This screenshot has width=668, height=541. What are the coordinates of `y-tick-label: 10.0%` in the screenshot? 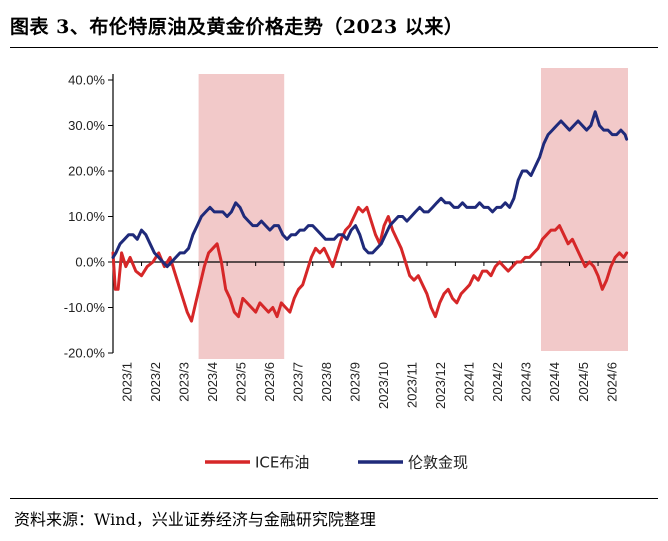 It's located at (86, 216).